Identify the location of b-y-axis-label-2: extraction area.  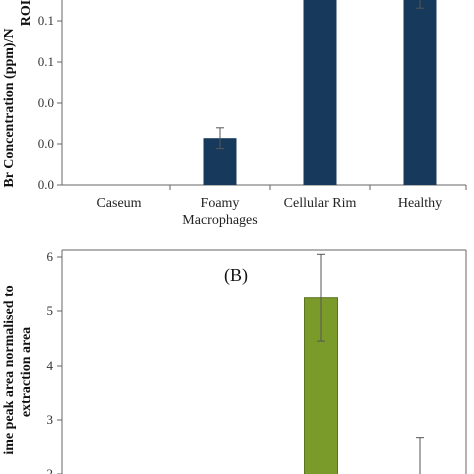
(26, 372).